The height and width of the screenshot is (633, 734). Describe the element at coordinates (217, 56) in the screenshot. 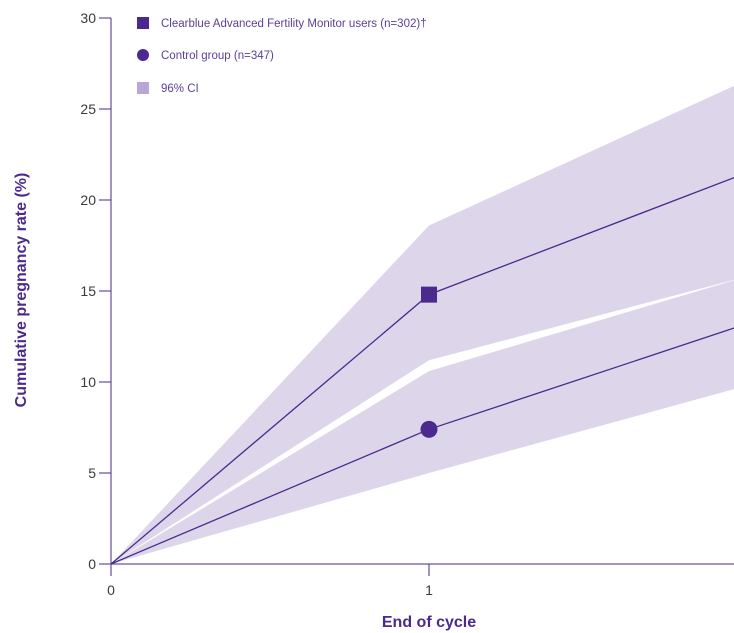

I see `legend-label: Control group (n=347)` at that location.